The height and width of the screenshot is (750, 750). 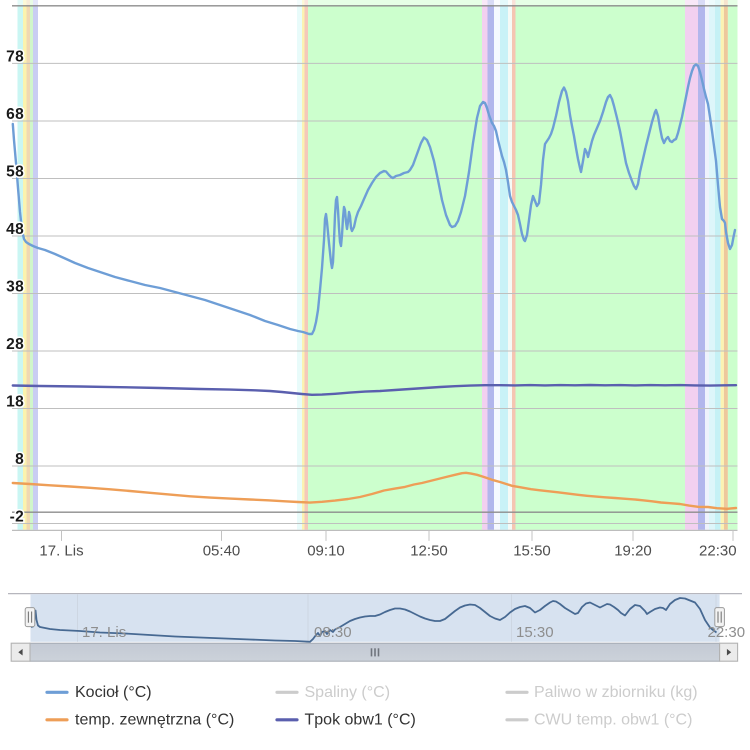 I want to click on svg-text: Paliwo w zbiorniku (kg), so click(x=616, y=692).